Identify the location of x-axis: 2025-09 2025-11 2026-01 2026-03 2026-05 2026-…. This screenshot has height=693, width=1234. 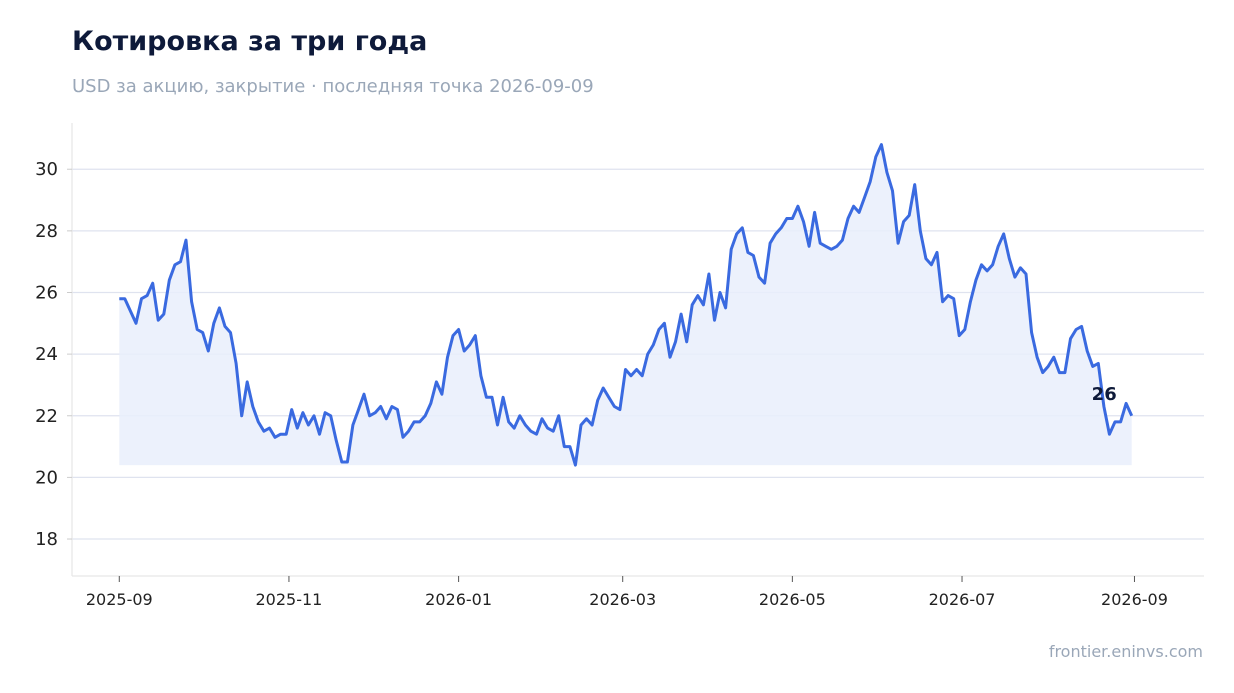
(627, 592).